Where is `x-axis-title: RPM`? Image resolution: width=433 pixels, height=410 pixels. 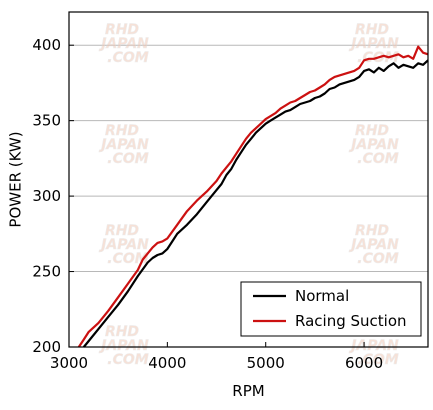
x-axis-title: RPM is located at coordinates (248, 391).